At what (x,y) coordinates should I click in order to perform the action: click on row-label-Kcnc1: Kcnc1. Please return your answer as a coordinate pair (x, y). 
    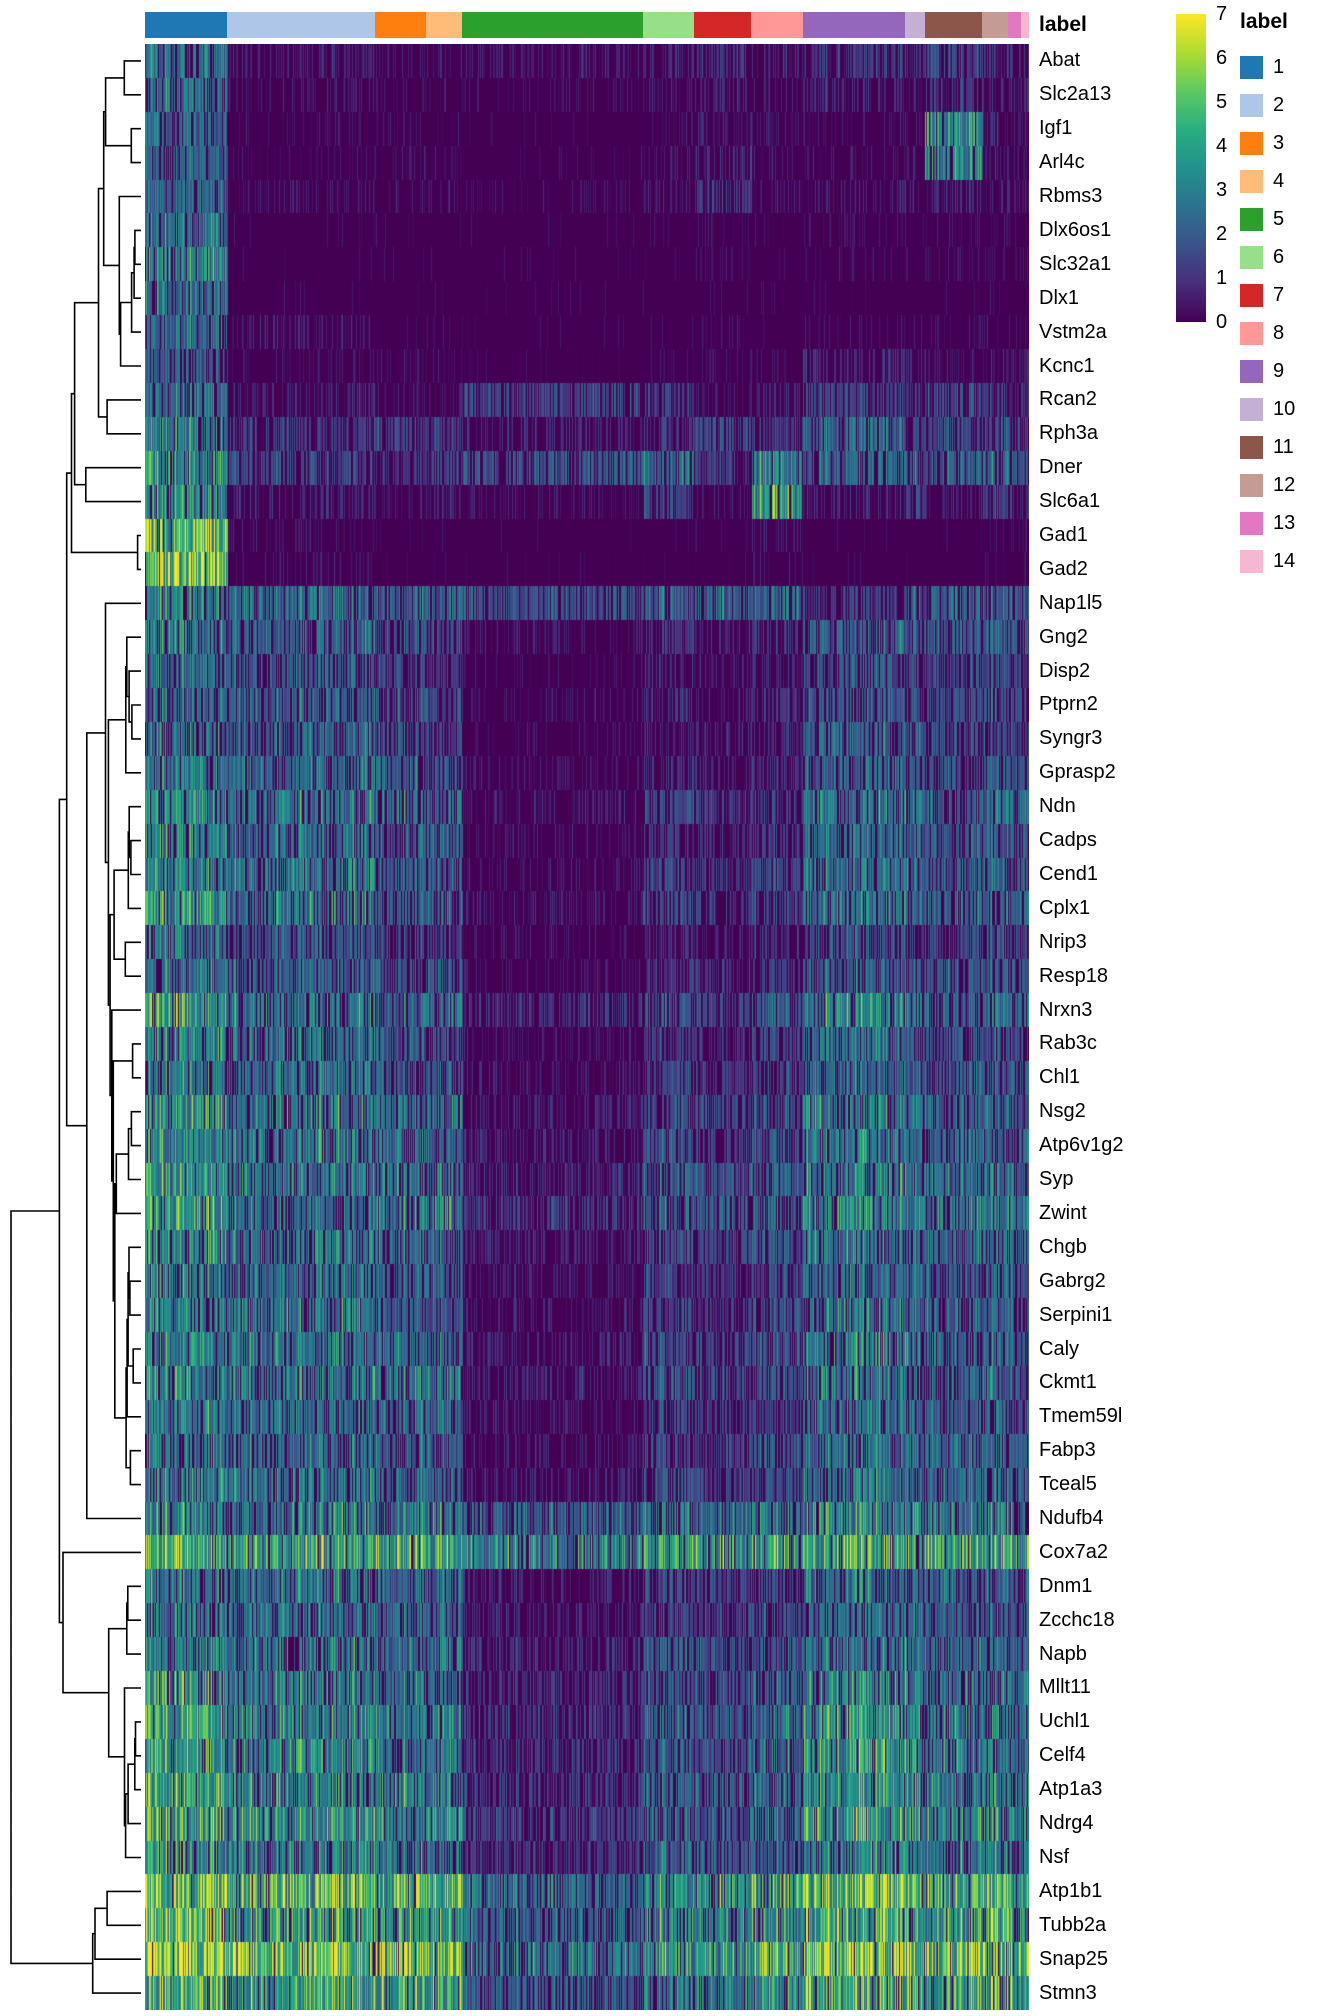
    Looking at the image, I should click on (1067, 365).